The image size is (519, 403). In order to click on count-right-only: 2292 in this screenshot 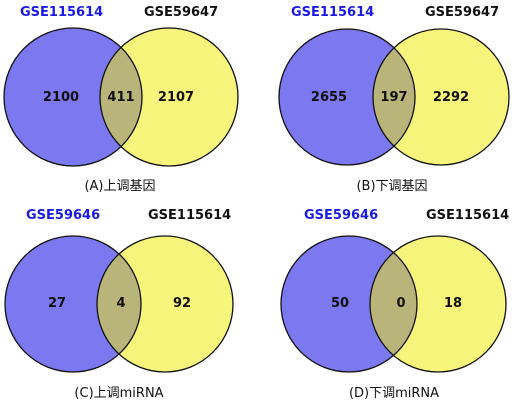, I will do `click(451, 97)`.